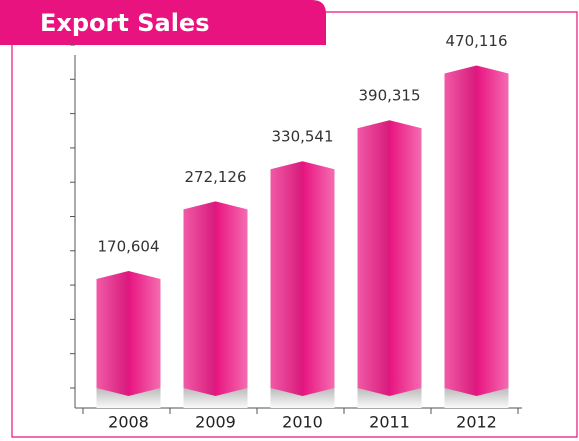 The image size is (579, 441). Describe the element at coordinates (215, 177) in the screenshot. I see `value-label: 272,126` at that location.